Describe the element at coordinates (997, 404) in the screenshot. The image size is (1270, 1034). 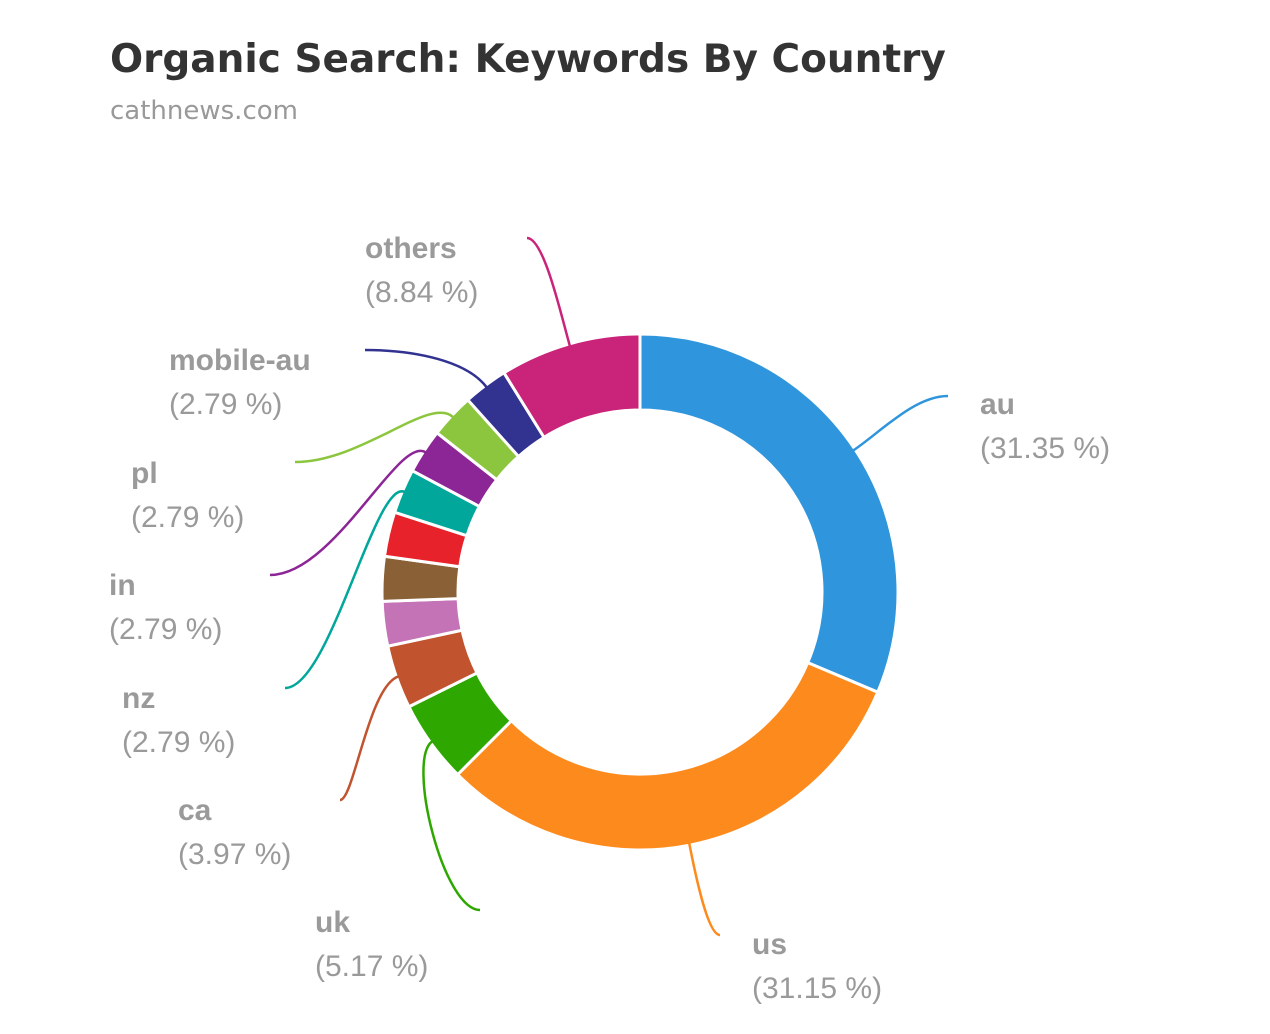
I see `slice-label: au` at that location.